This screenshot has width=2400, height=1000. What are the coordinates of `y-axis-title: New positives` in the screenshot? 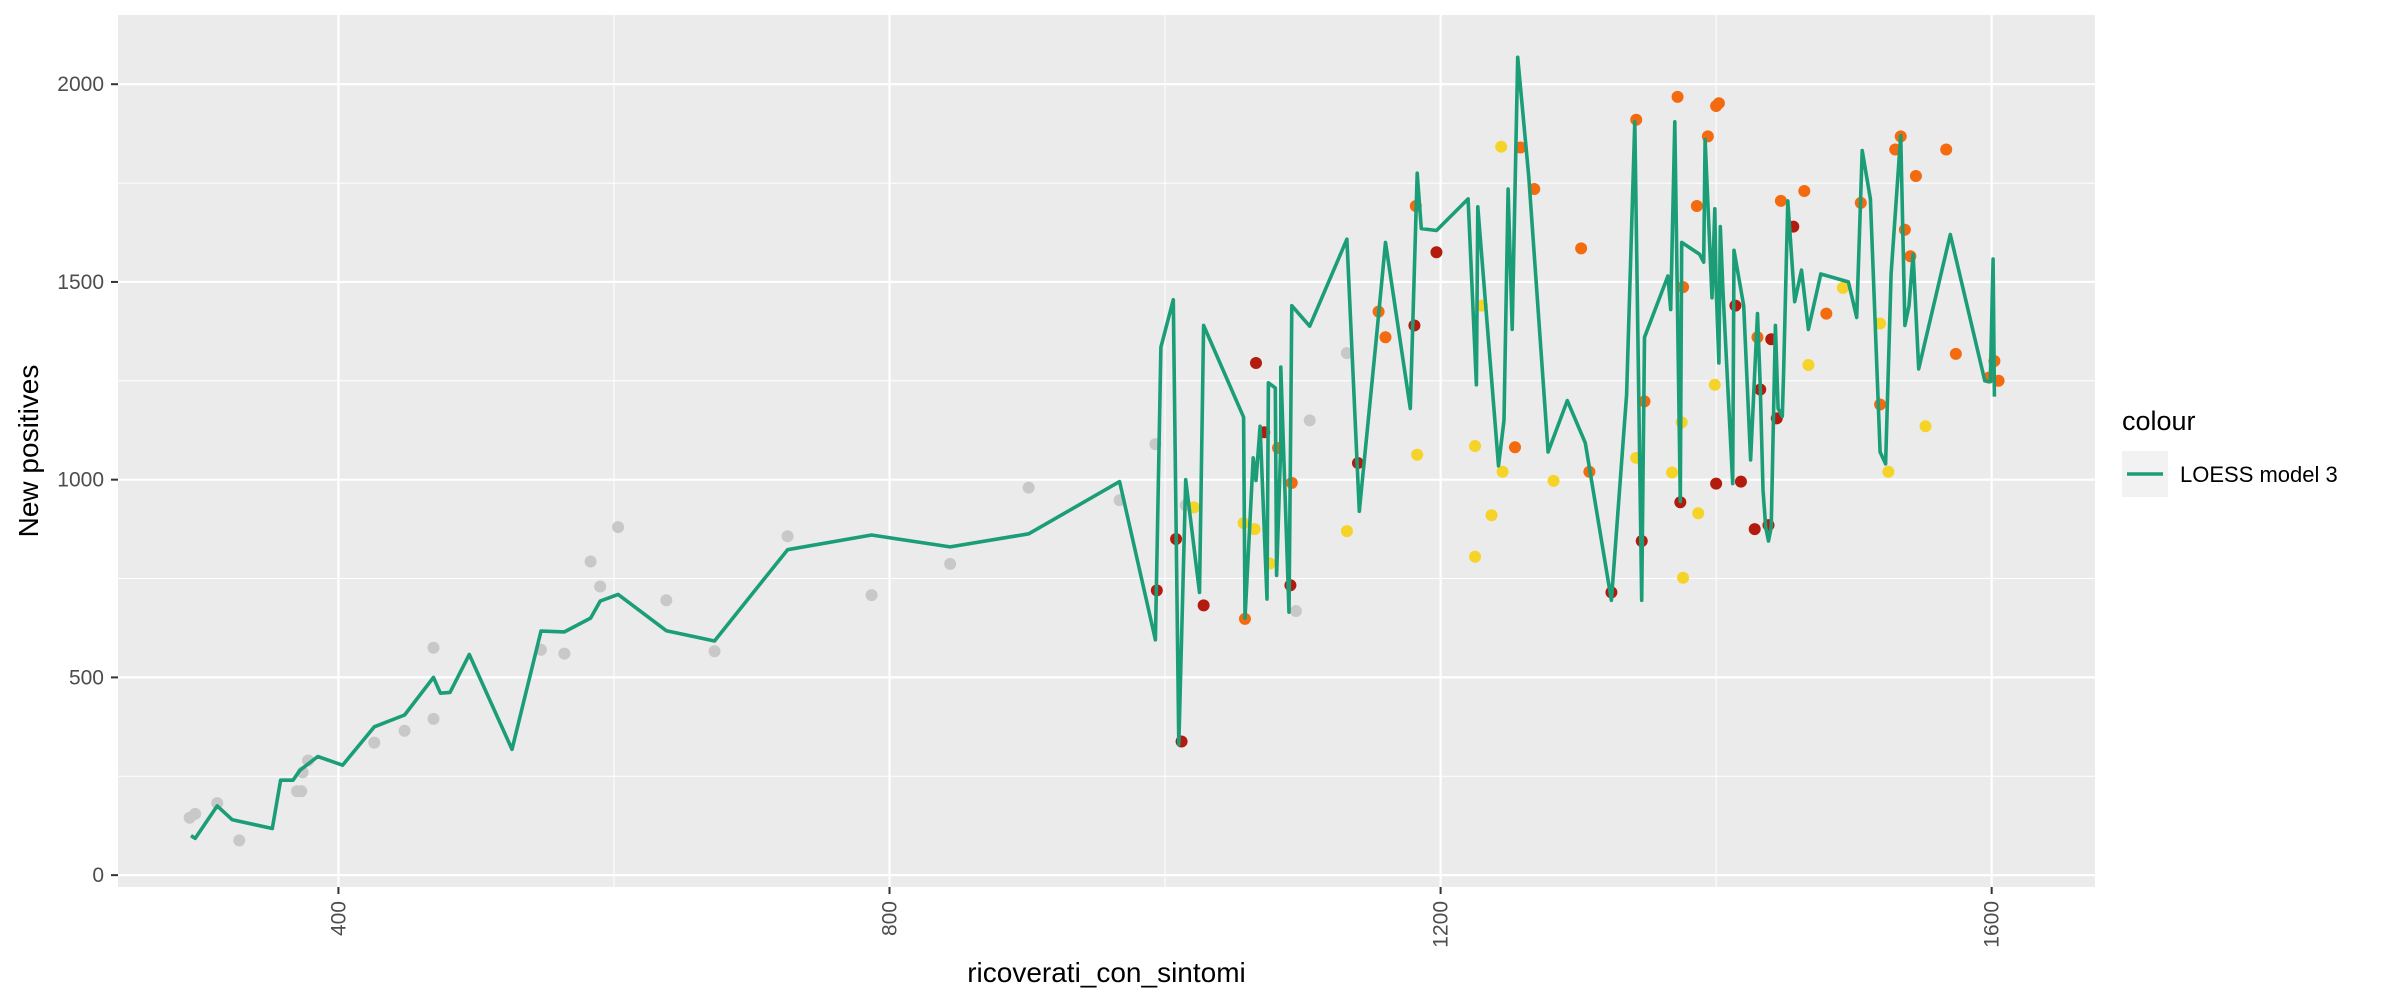 It's located at (28, 451).